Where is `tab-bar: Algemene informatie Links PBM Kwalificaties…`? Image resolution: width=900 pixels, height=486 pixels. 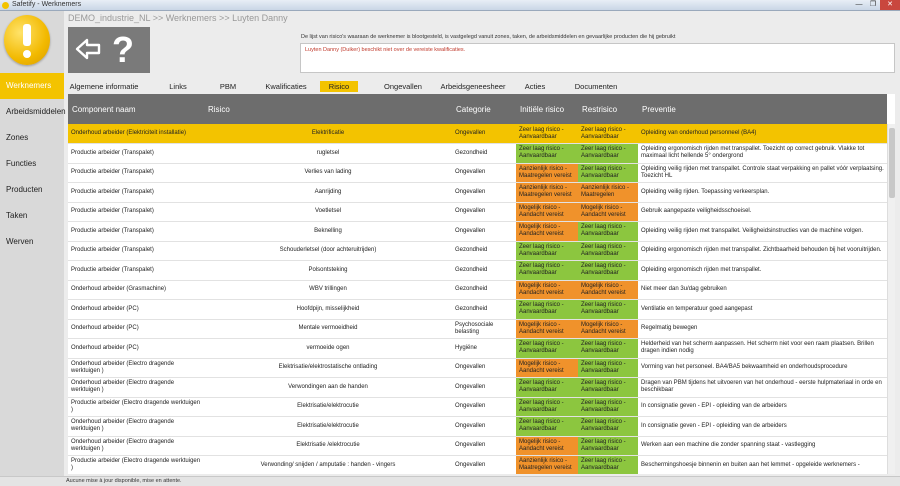 tab-bar: Algemene informatie Links PBM Kwalificaties… is located at coordinates (481, 86).